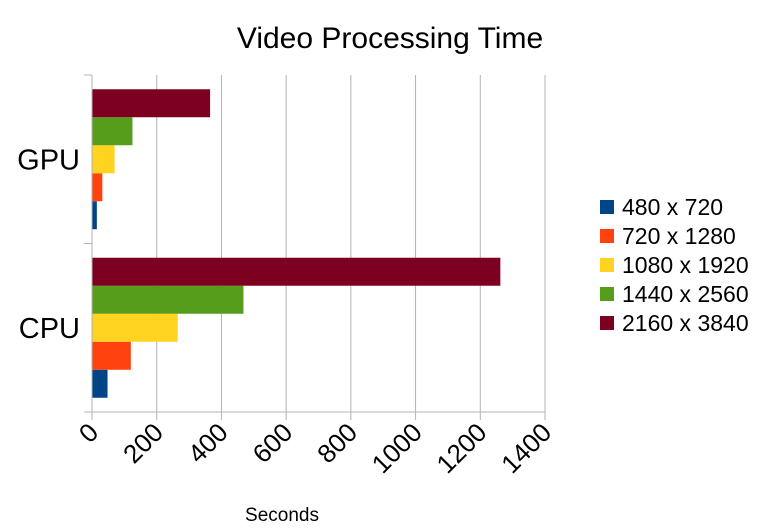  Describe the element at coordinates (49, 329) in the screenshot. I see `category-label-cpu: CPU` at that location.